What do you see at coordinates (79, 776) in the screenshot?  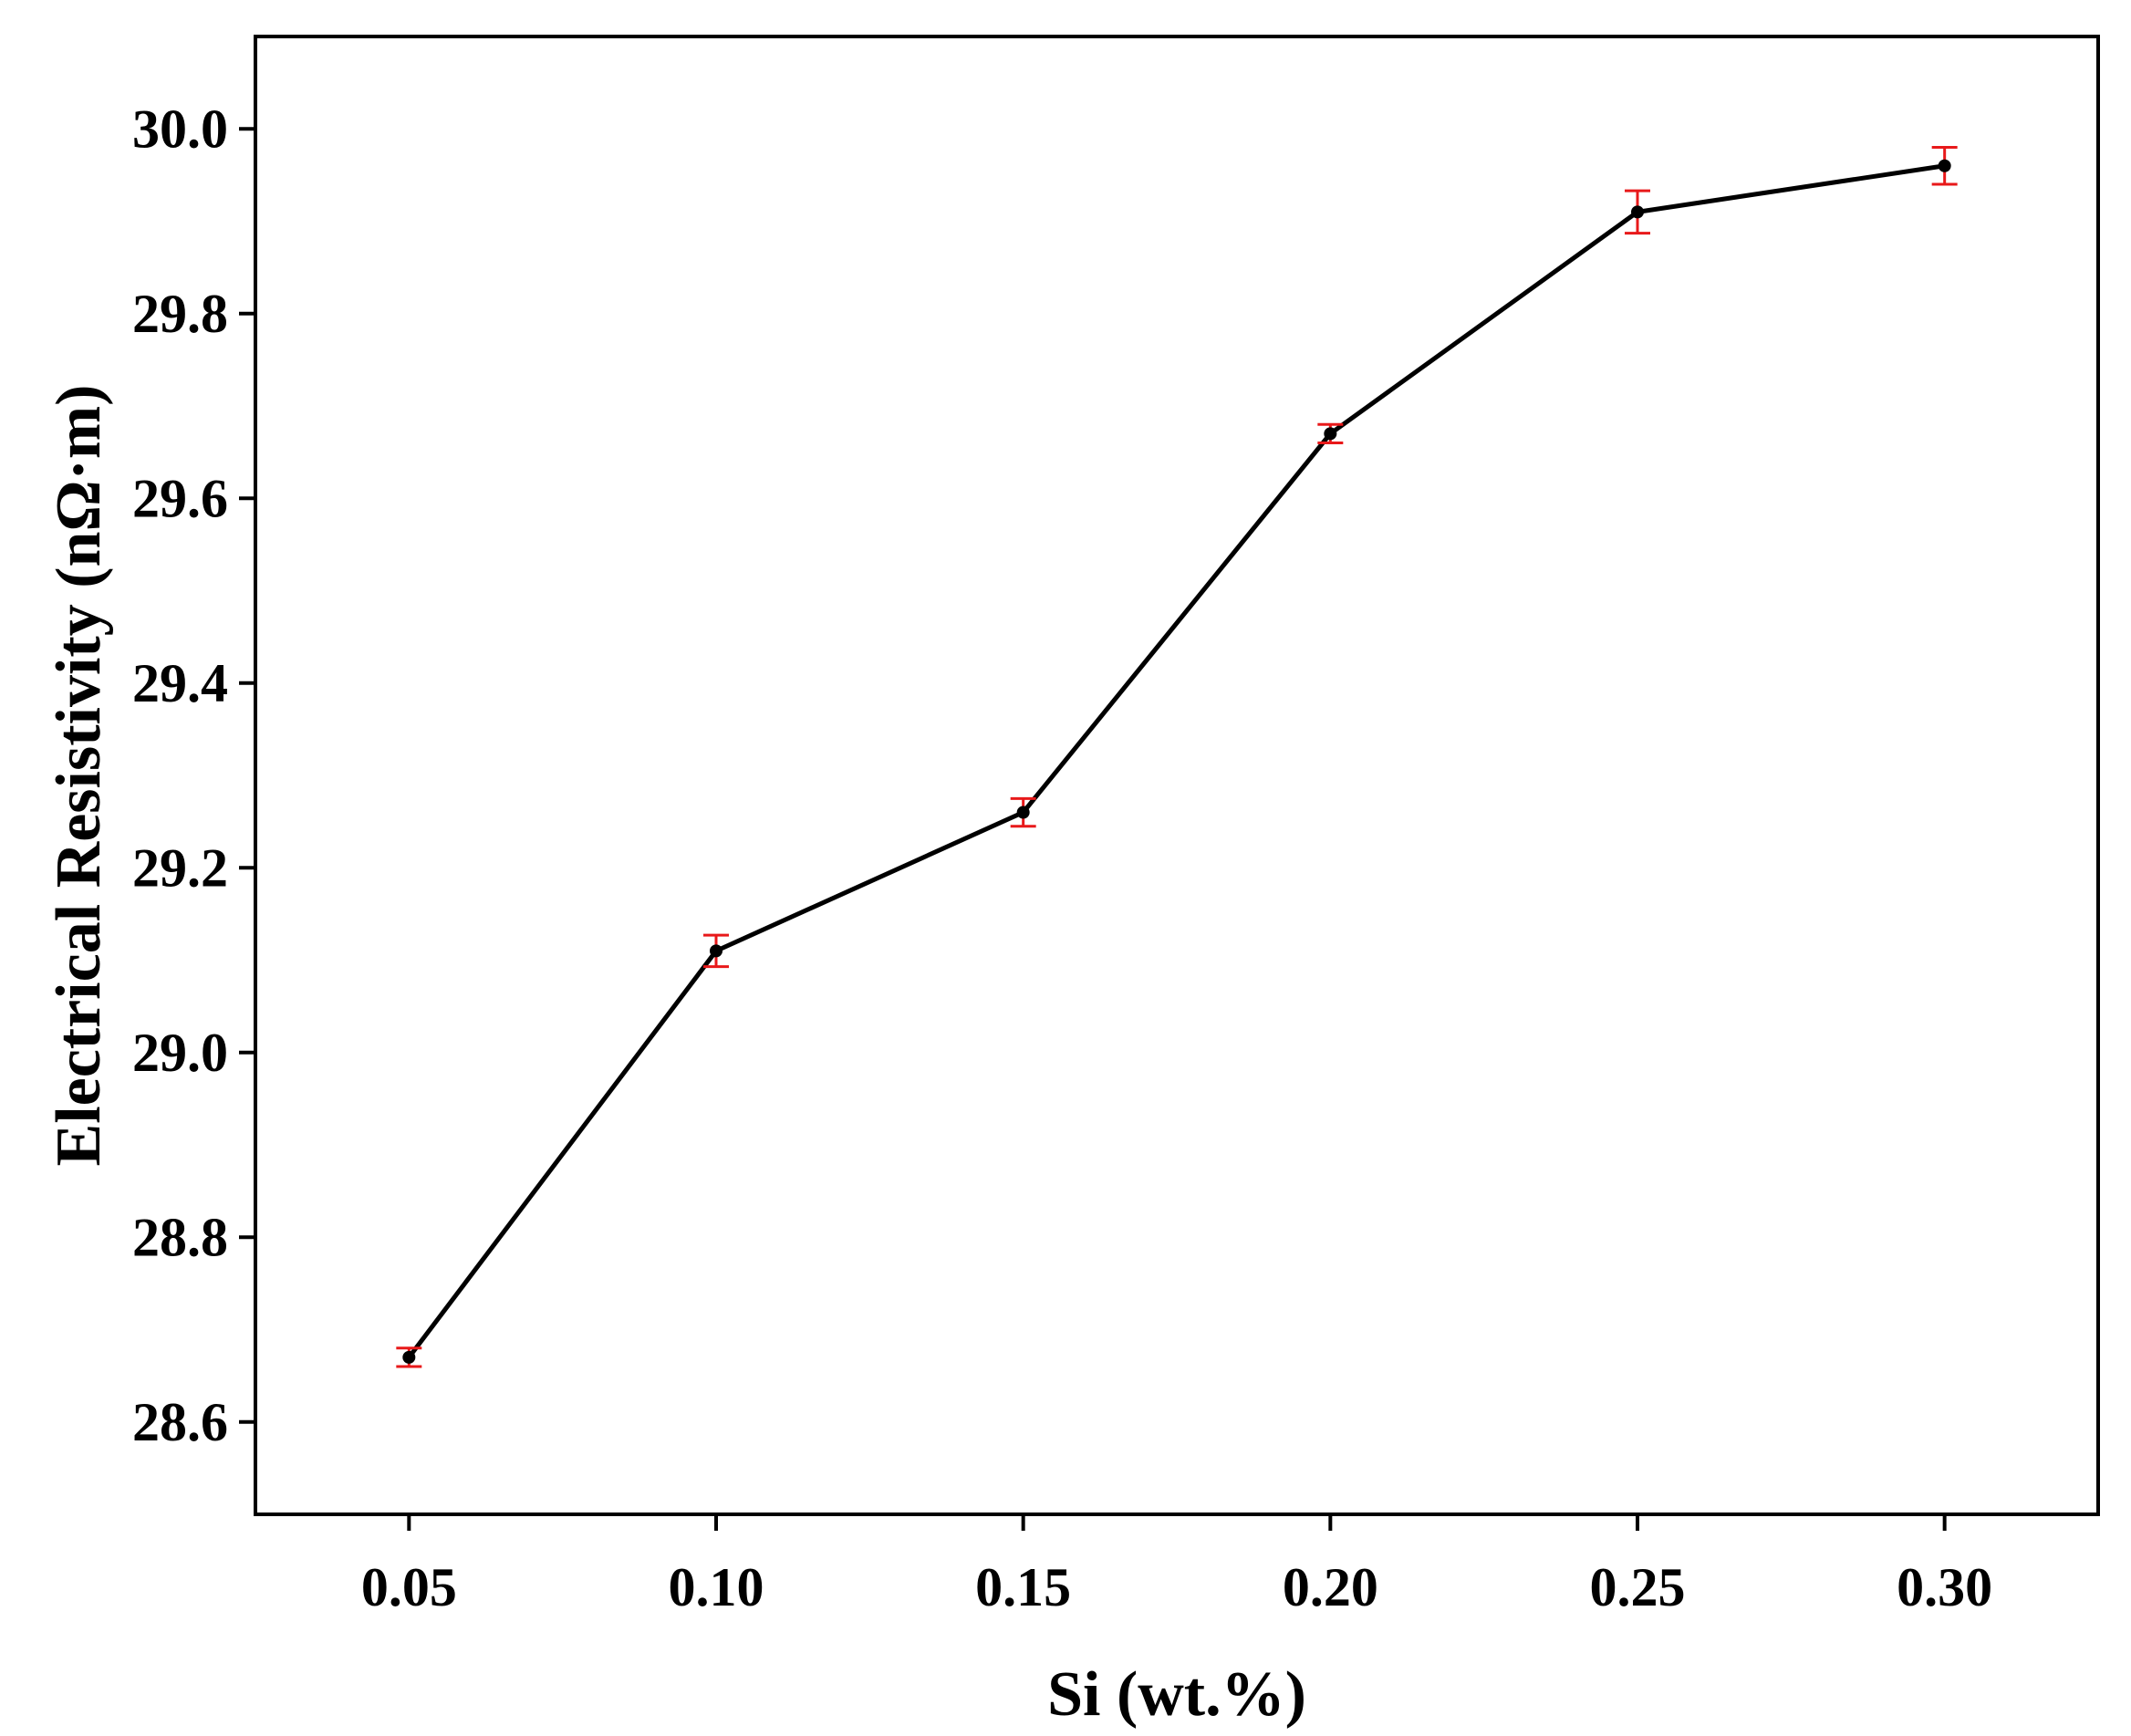 I see `y-axis-title: Electrical Resistivity (nΩ·m)` at bounding box center [79, 776].